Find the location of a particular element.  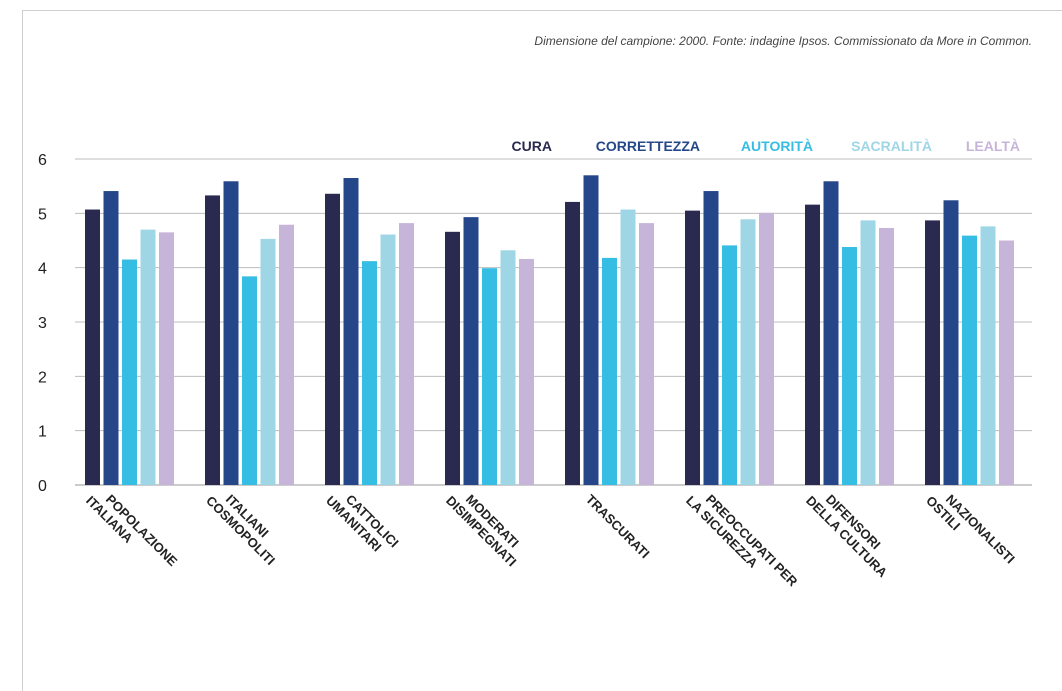

y-tick-label: 0 is located at coordinates (42, 486).